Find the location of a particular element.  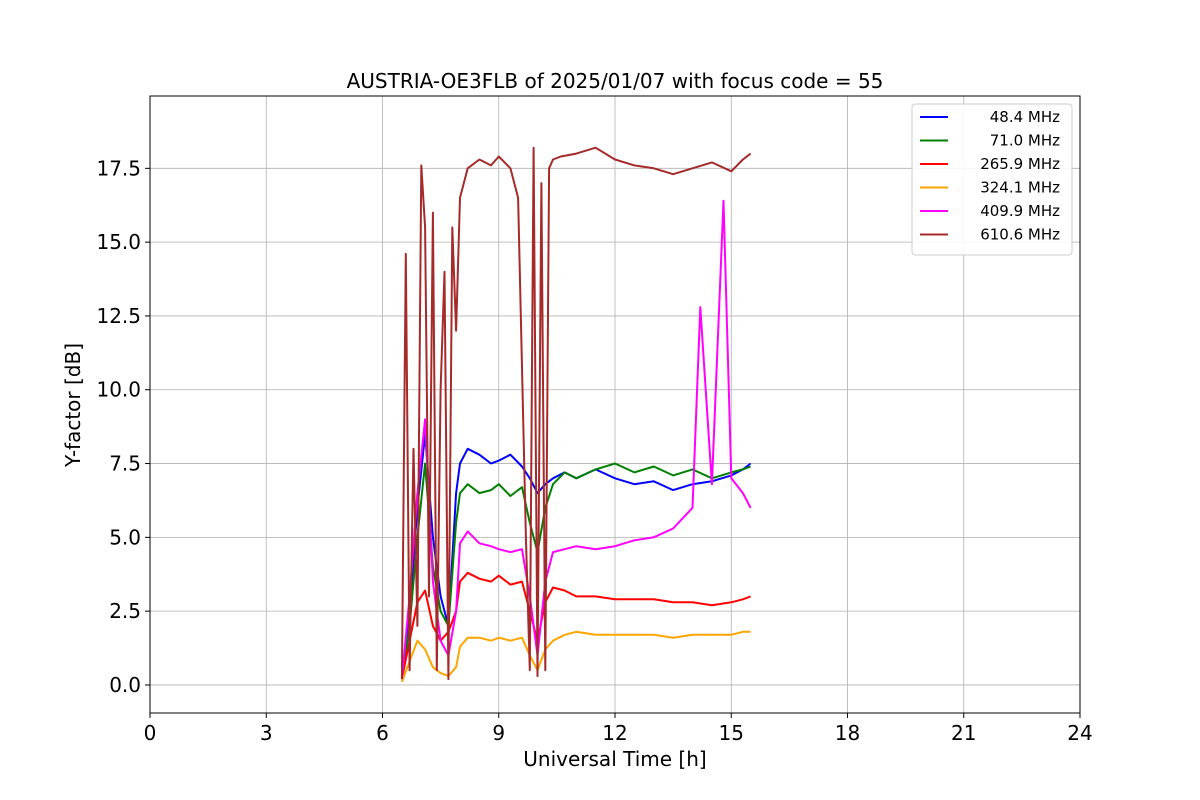

x-tick-label: 6 is located at coordinates (382, 733).